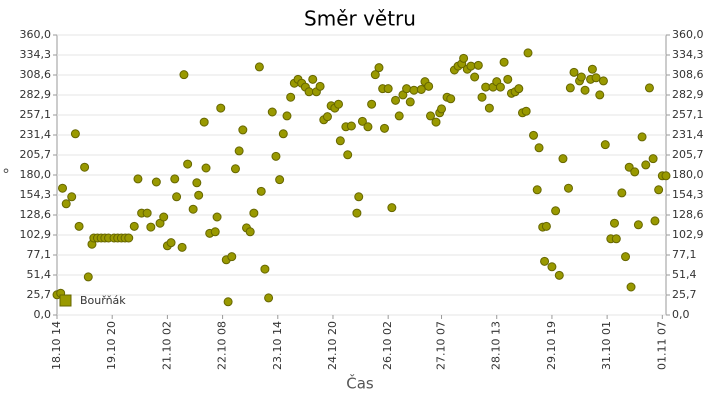 The width and height of the screenshot is (720, 404). Describe the element at coordinates (36, 74) in the screenshot. I see `y-tick-label: 308,6` at that location.